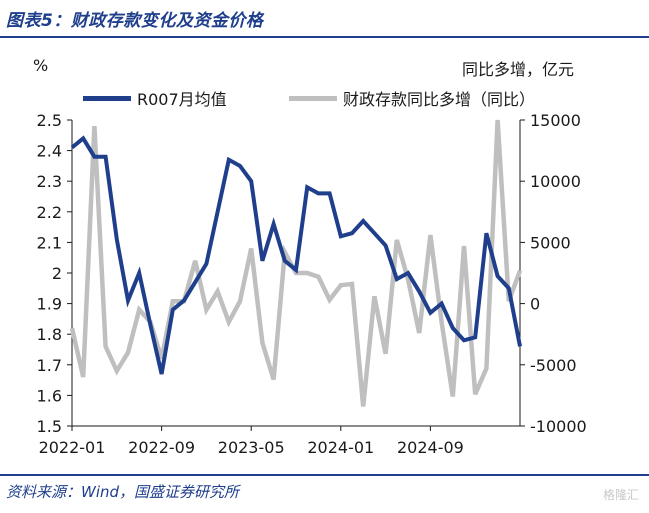 This screenshot has width=649, height=513. Describe the element at coordinates (107, 98) in the screenshot. I see `legend-swatch-r007` at that location.